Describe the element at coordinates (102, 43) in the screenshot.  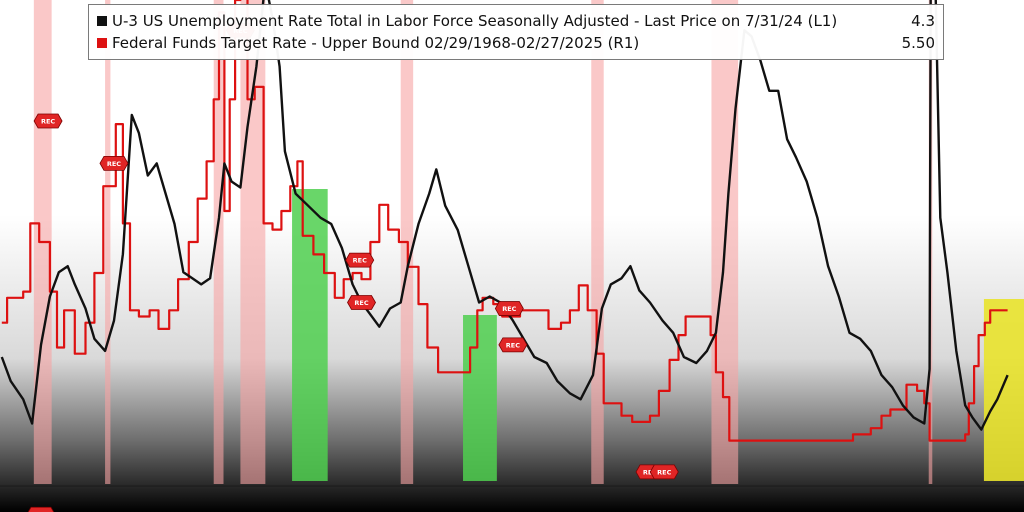
I see `legend-swatch-fed-funds` at that location.